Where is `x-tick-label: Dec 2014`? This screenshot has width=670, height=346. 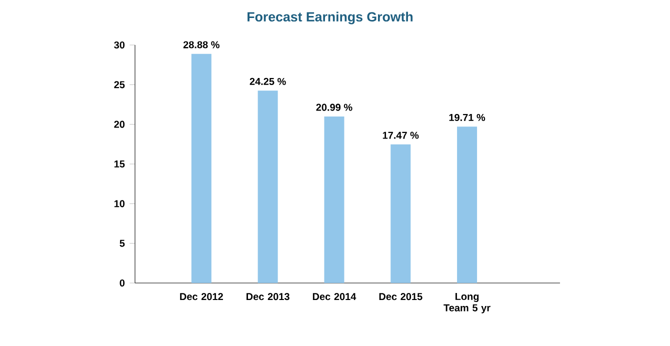
x-tick-label: Dec 2014 is located at coordinates (334, 296).